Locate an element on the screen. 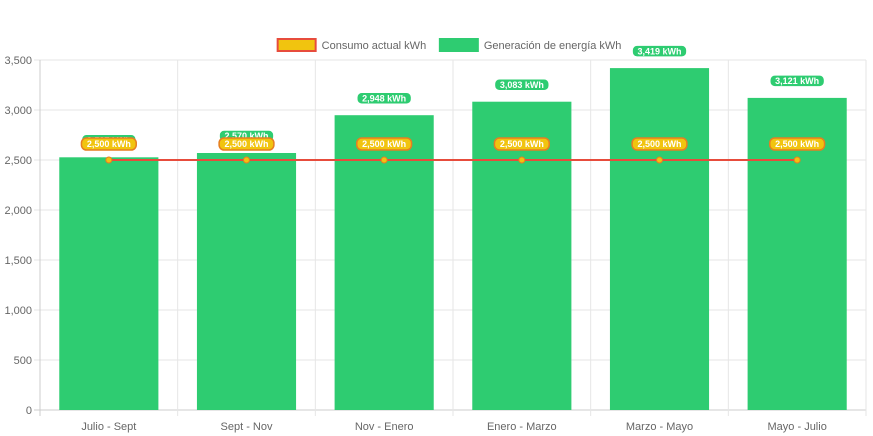 Image resolution: width=873 pixels, height=436 pixels. bar-value-label: 2,948 kWh is located at coordinates (384, 98).